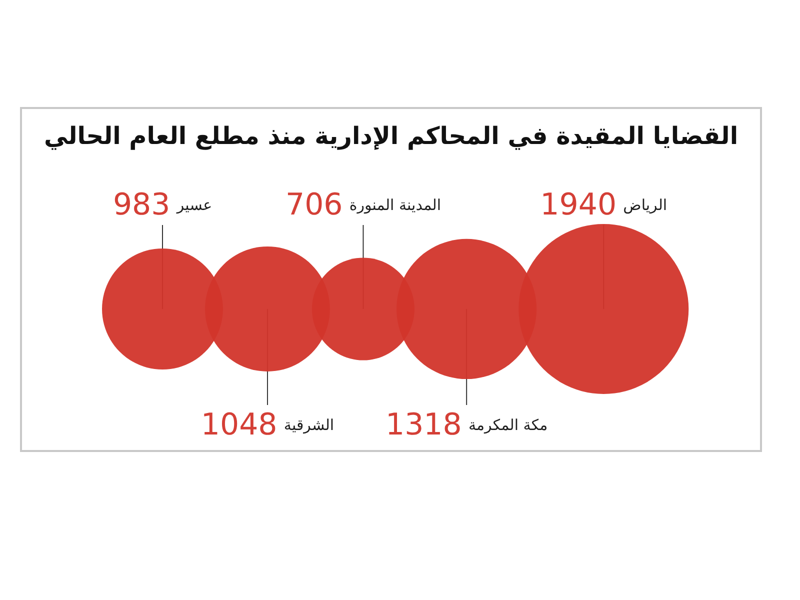 This screenshot has width=800, height=600. Describe the element at coordinates (194, 205) in the screenshot. I see `category-label: عسير` at that location.